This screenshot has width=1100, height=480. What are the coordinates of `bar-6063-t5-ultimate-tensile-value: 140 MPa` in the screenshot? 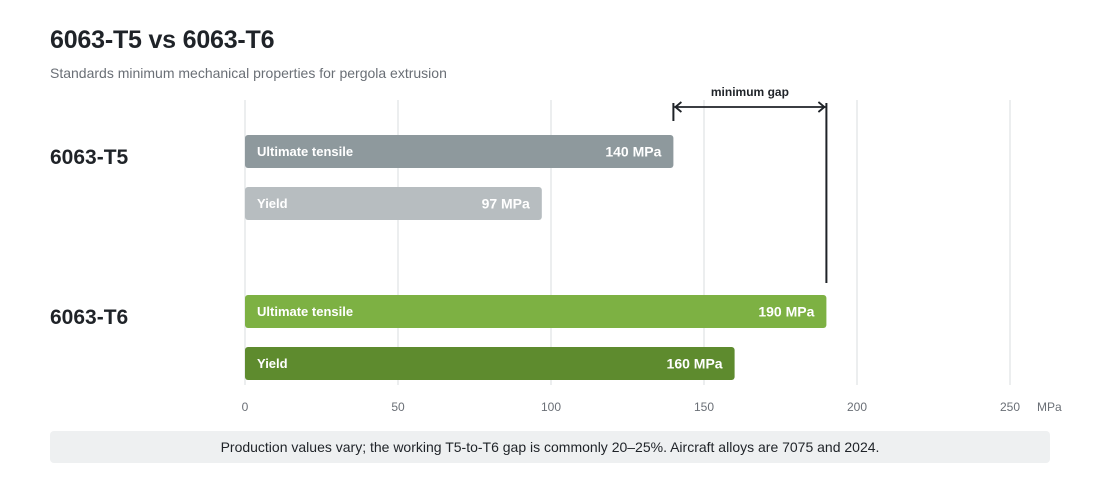 It's located at (633, 152).